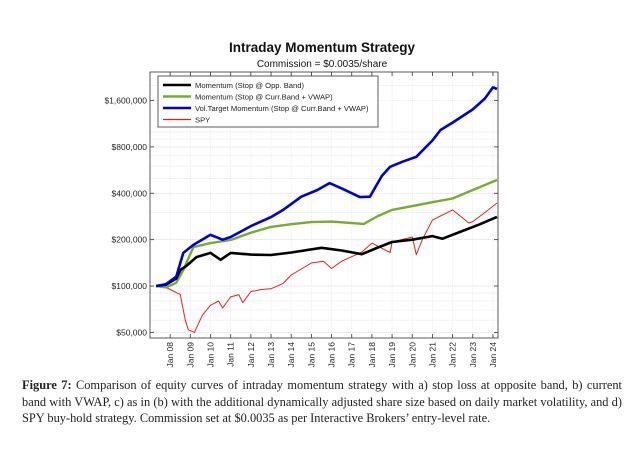  What do you see at coordinates (130, 193) in the screenshot?
I see `y-tick-label: $400,000` at bounding box center [130, 193].